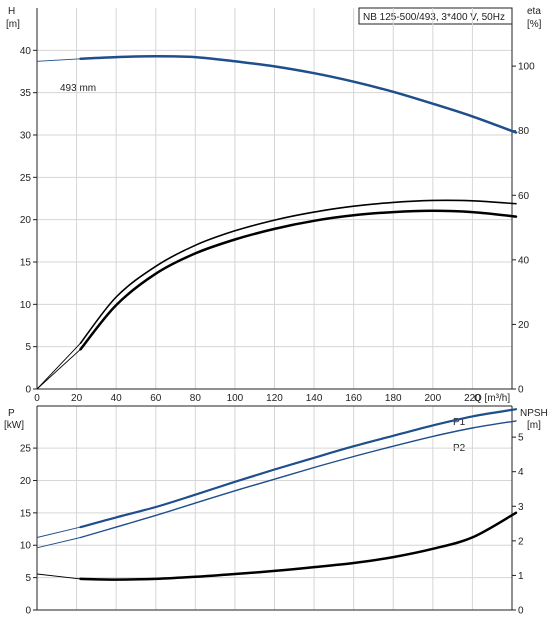  Describe the element at coordinates (298, 94) in the screenshot. I see `h-curve` at that location.